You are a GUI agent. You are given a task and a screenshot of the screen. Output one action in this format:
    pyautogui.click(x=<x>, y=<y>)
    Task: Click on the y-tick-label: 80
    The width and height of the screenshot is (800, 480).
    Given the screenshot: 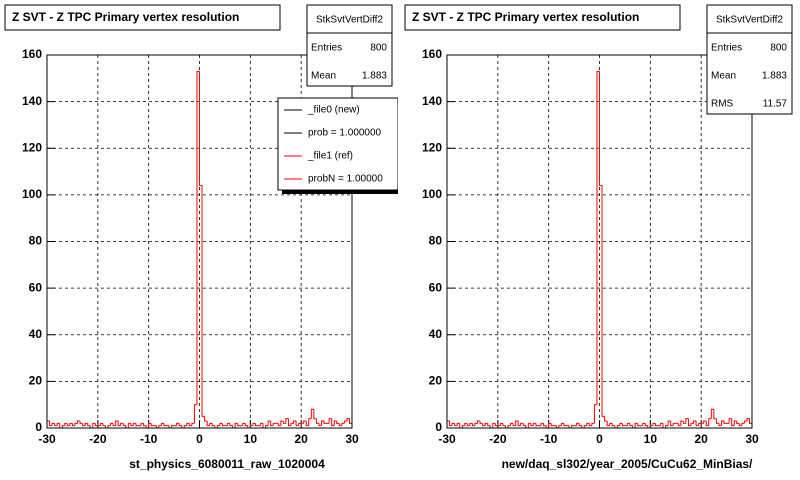 What is the action you would take?
    pyautogui.click(x=436, y=241)
    